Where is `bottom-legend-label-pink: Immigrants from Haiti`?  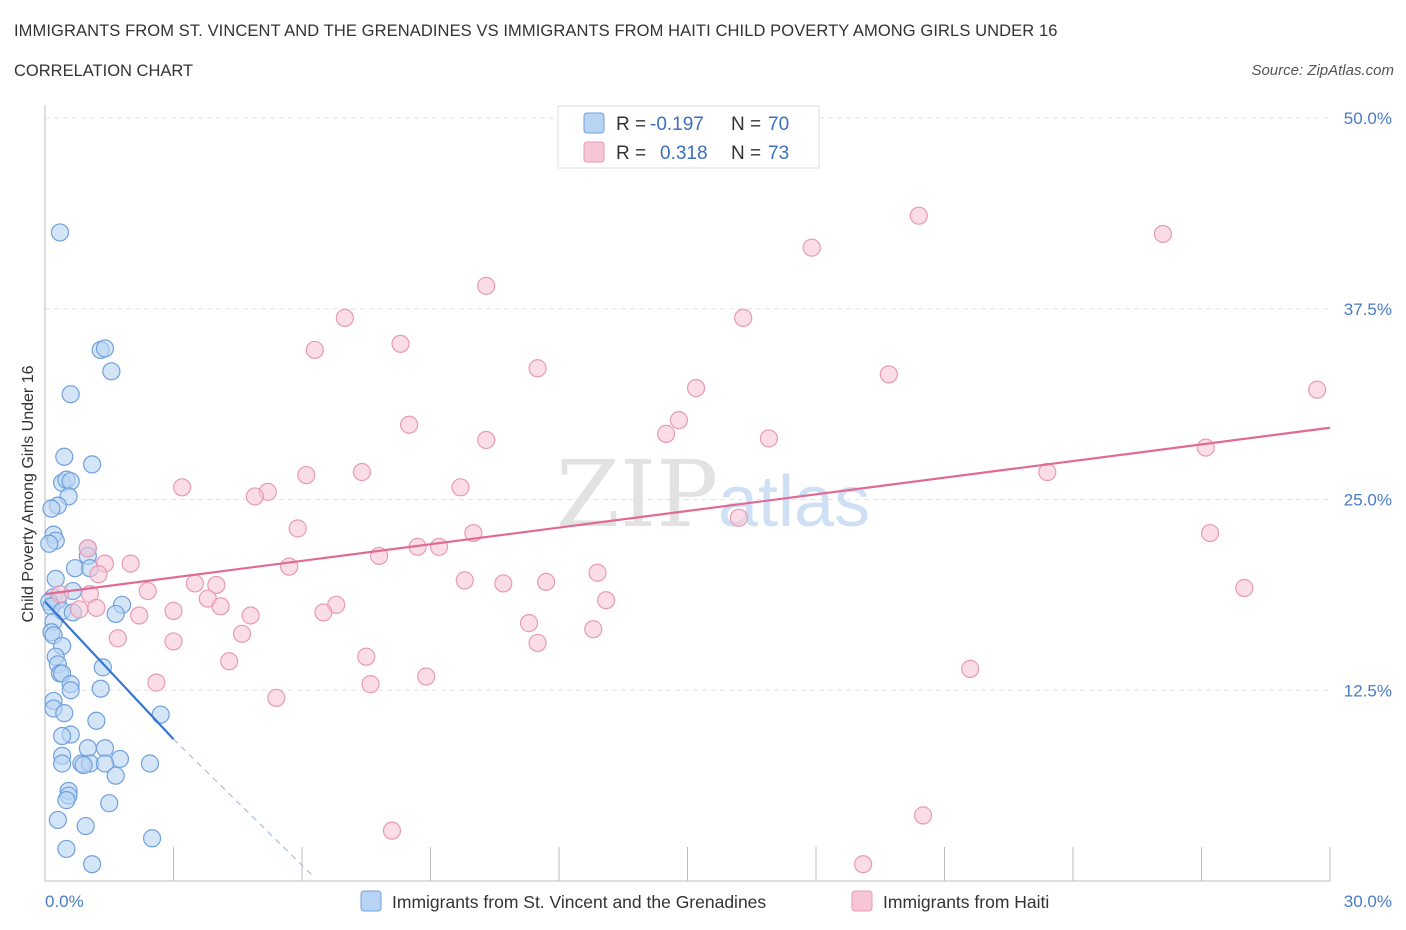
bottom-legend-label-pink: Immigrants from Haiti is located at coordinates (966, 902).